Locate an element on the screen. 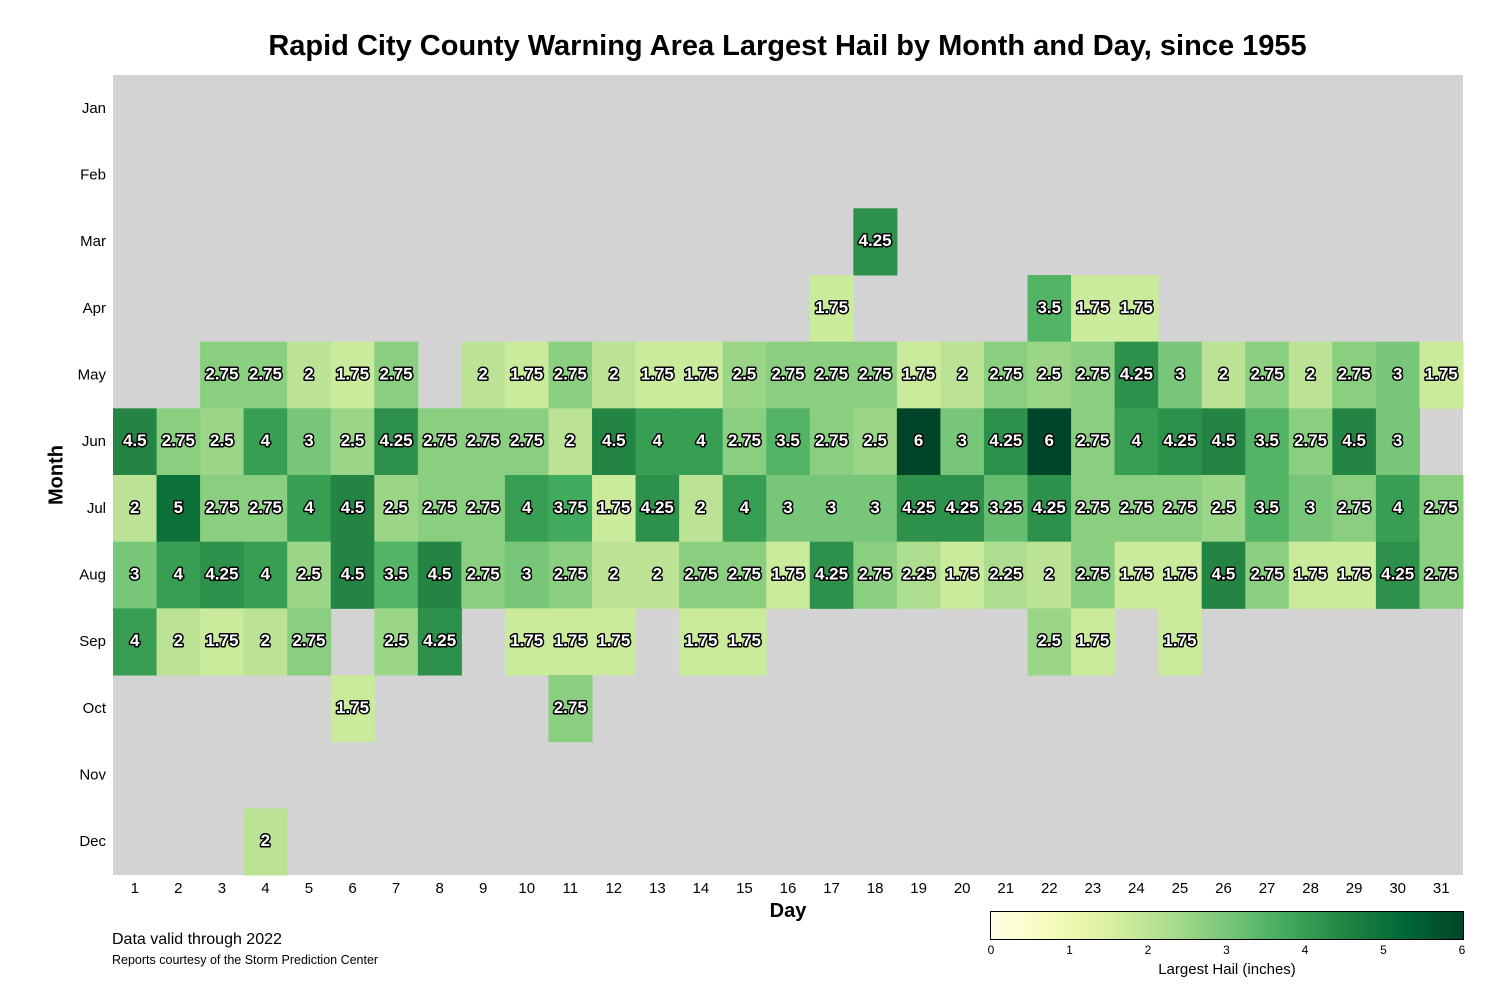 The width and height of the screenshot is (1500, 1000). cell-value-label: 3.5 is located at coordinates (1049, 307).